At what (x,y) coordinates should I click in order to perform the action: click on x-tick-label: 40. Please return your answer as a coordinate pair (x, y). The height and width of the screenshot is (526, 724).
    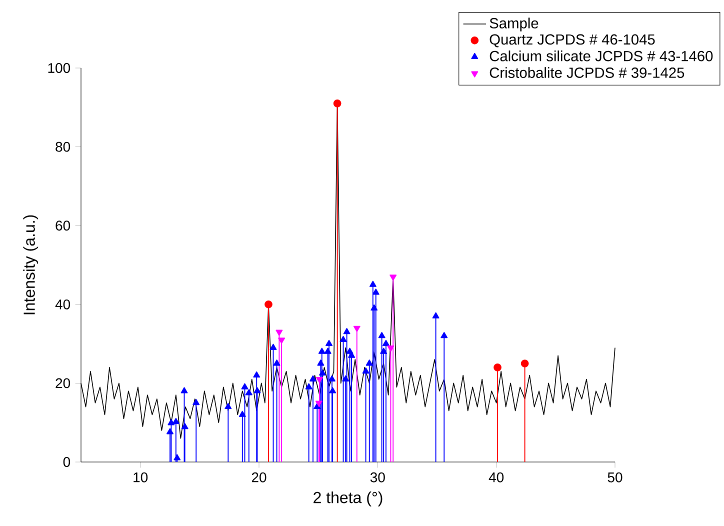
    Looking at the image, I should click on (496, 477).